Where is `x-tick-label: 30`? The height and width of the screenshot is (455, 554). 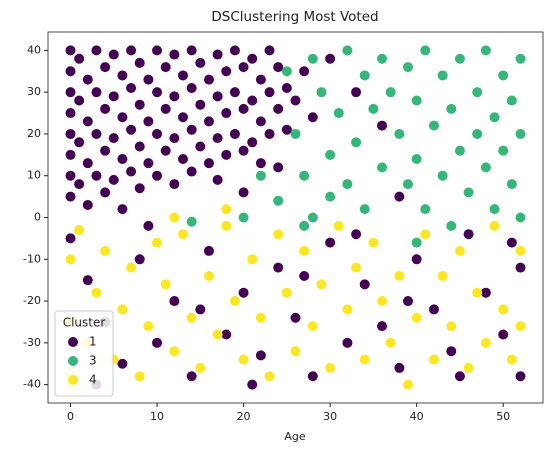
x-tick-label: 30 is located at coordinates (330, 416).